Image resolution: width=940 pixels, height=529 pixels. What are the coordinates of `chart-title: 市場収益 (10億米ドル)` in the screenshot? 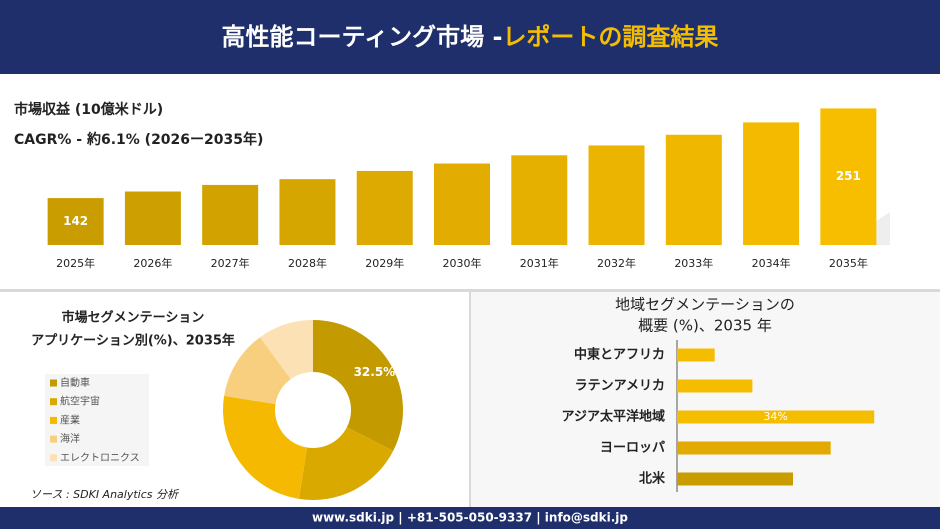 It's located at (88, 109).